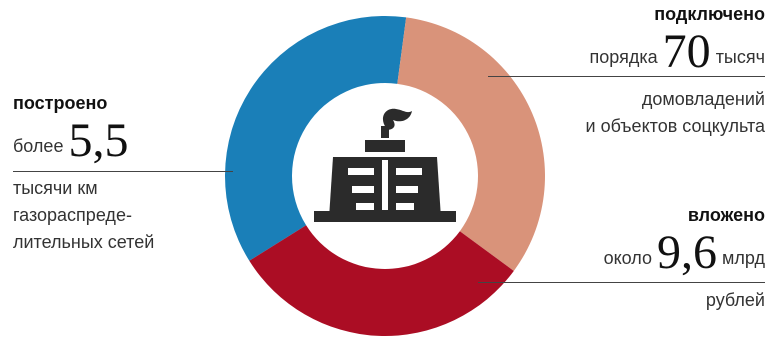 The image size is (773, 337). Describe the element at coordinates (72, 215) in the screenshot. I see `left-line-2: газораспреде-` at that location.